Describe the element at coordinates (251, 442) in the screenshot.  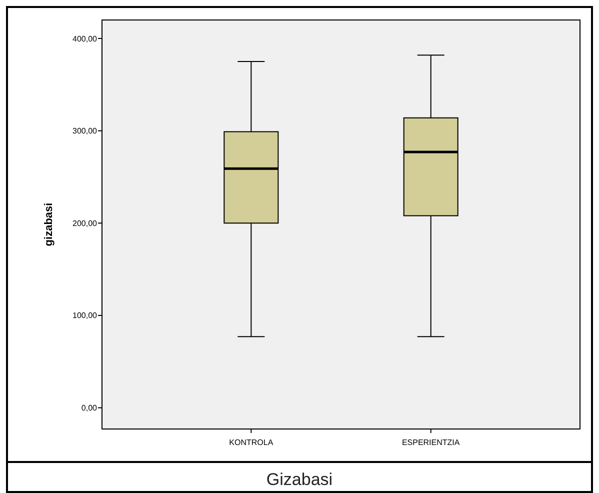
I see `x-tick-label: KONTROLA` at that location.